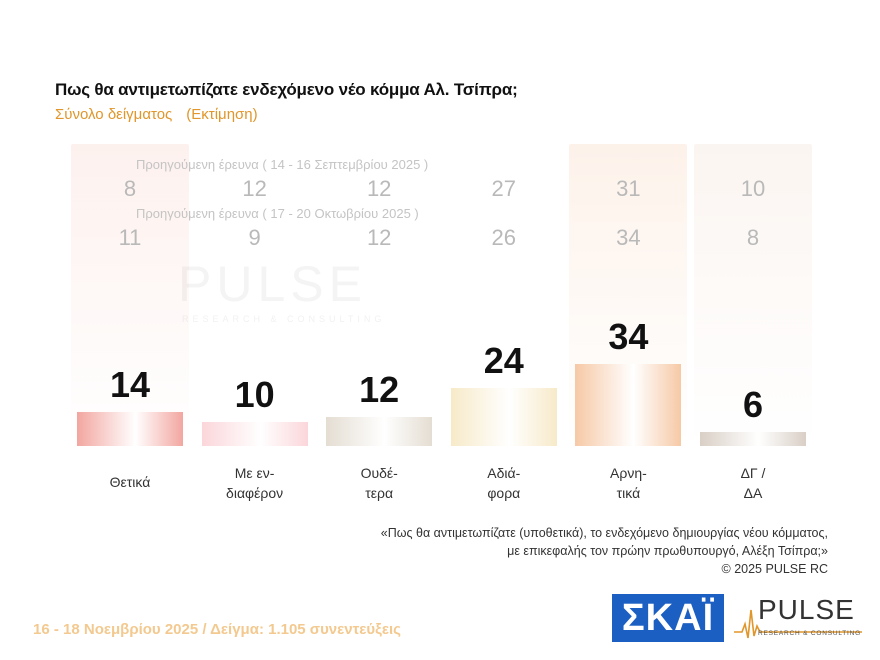  Describe the element at coordinates (254, 473) in the screenshot. I see `category-label-line: Με εν-` at that location.